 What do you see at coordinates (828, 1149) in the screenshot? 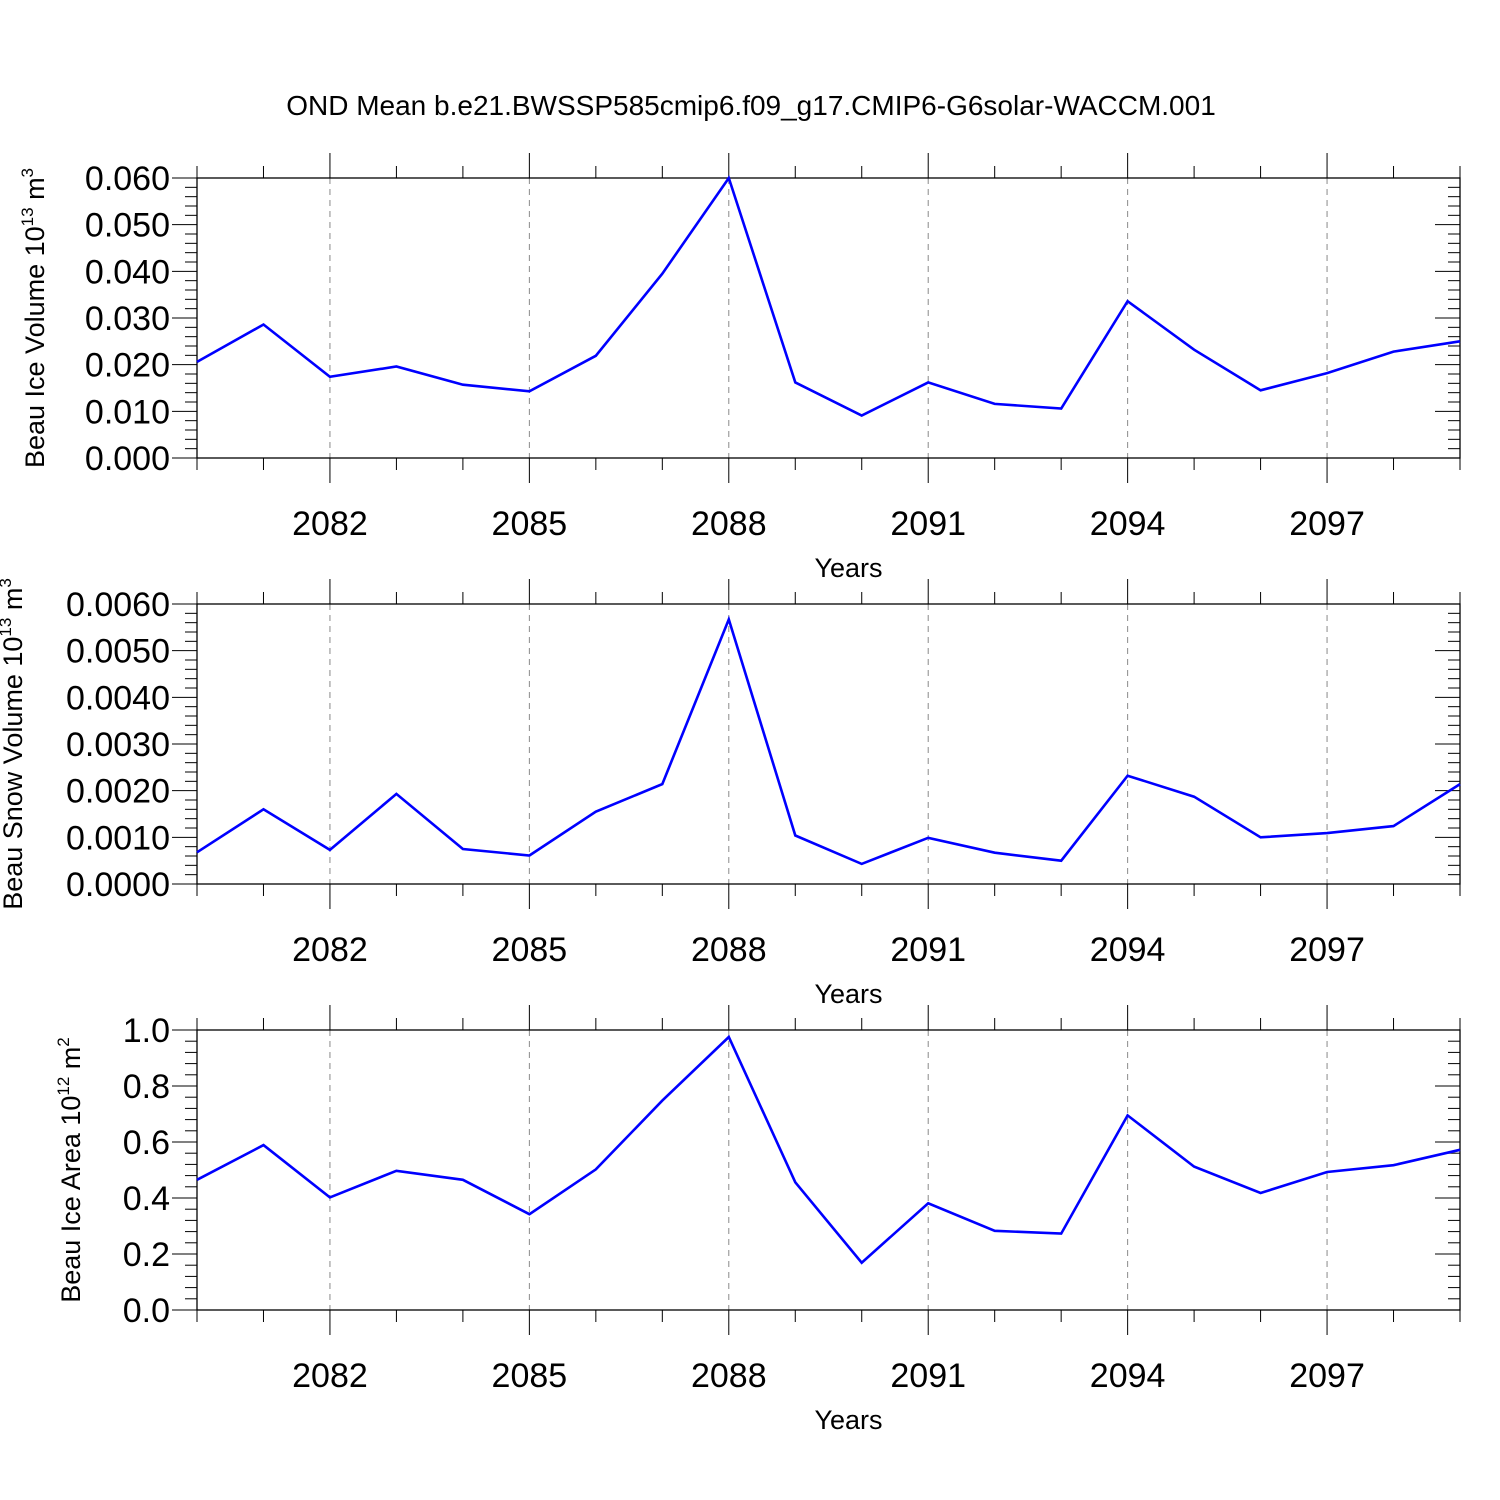
I see `ice-area-series-line` at bounding box center [828, 1149].